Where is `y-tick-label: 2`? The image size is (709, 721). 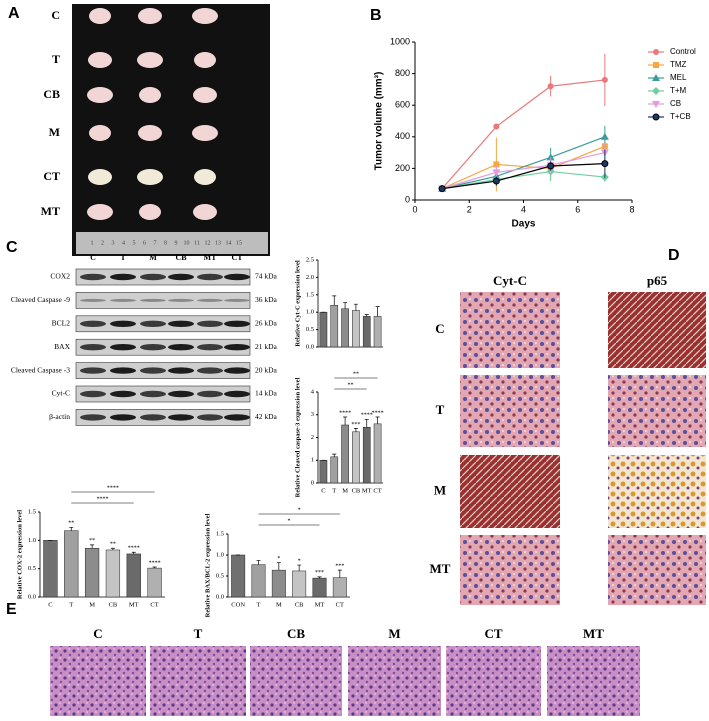
y-tick-label: 2 is located at coordinates (312, 437).